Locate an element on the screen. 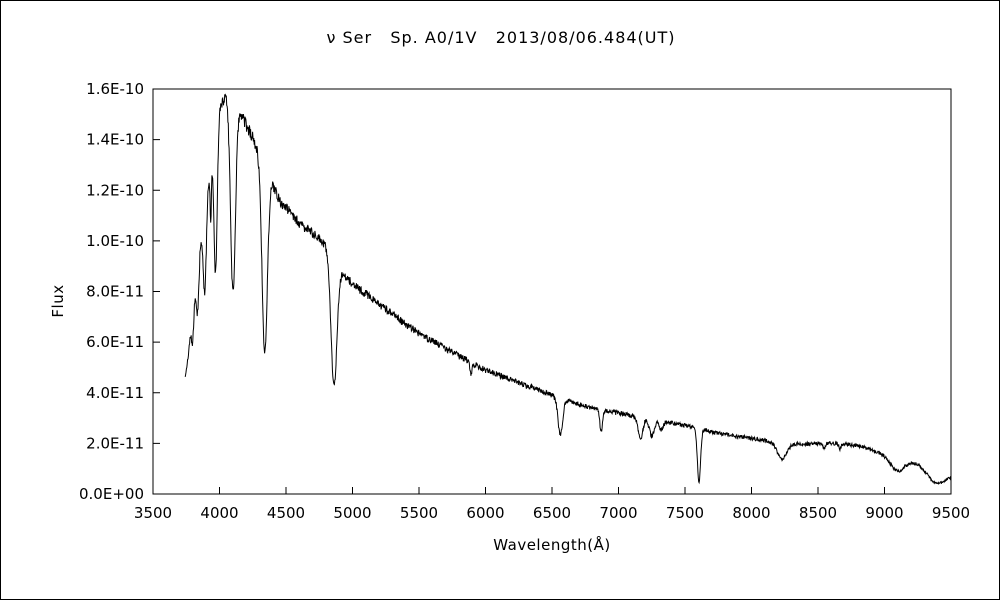 The width and height of the screenshot is (1000, 600). x-tick-label: 3500 is located at coordinates (153, 513).